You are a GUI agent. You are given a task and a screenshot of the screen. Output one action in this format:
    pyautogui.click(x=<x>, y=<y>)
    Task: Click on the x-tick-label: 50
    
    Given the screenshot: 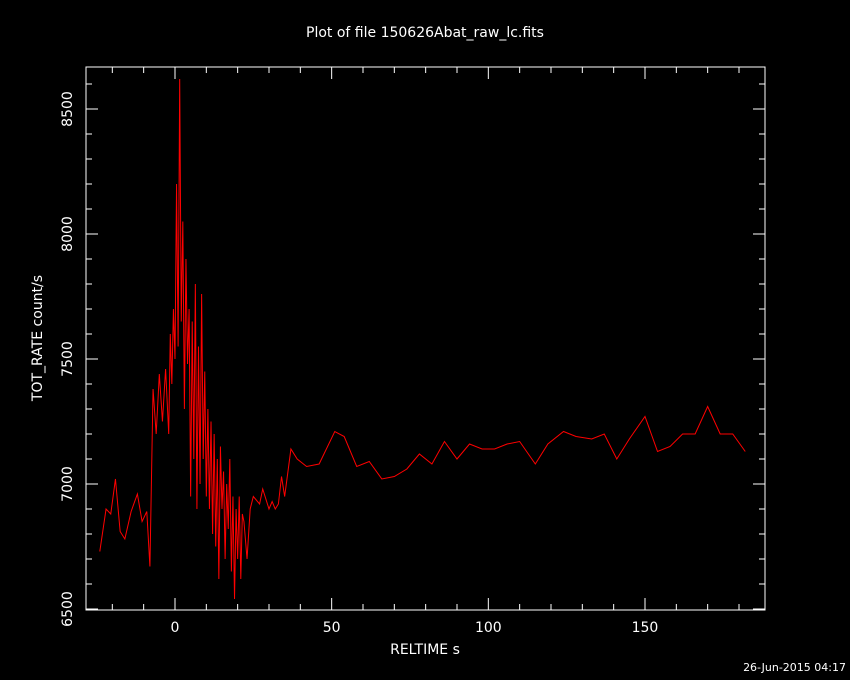 What is the action you would take?
    pyautogui.click(x=332, y=628)
    